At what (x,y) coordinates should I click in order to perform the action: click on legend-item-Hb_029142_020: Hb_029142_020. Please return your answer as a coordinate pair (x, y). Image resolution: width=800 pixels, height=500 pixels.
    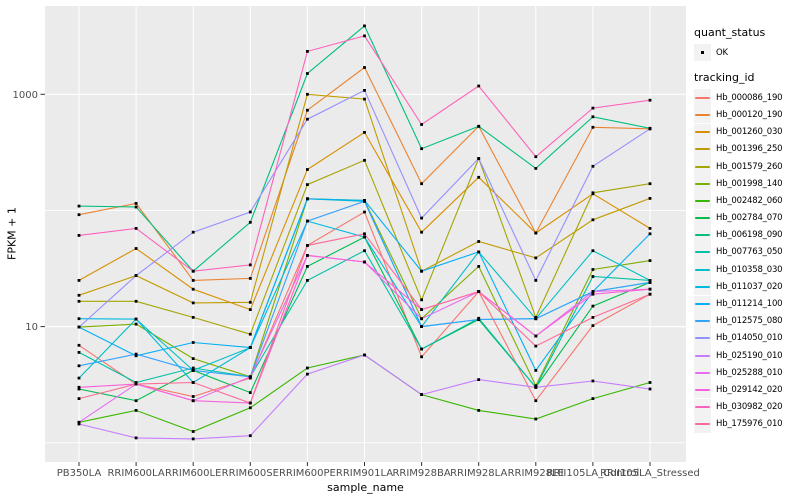
    Looking at the image, I should click on (746, 390).